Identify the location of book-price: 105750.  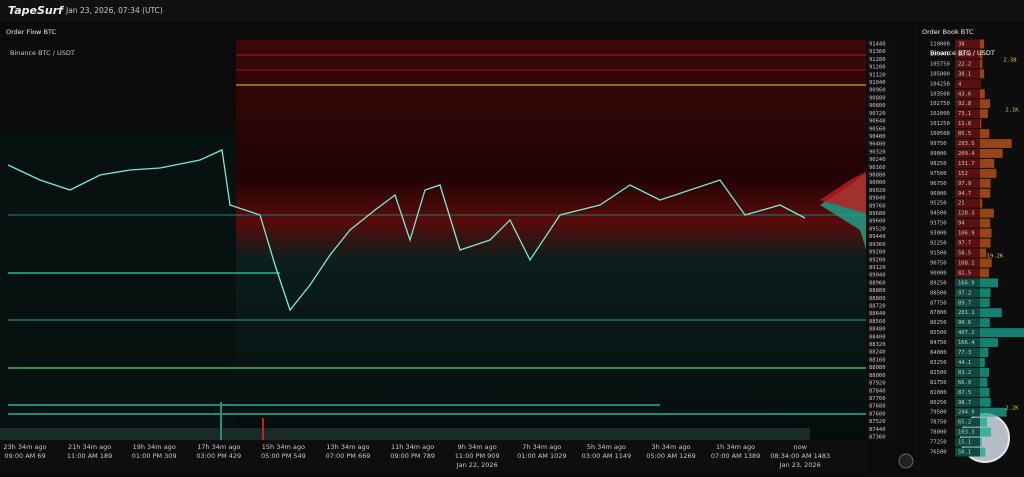
(940, 64).